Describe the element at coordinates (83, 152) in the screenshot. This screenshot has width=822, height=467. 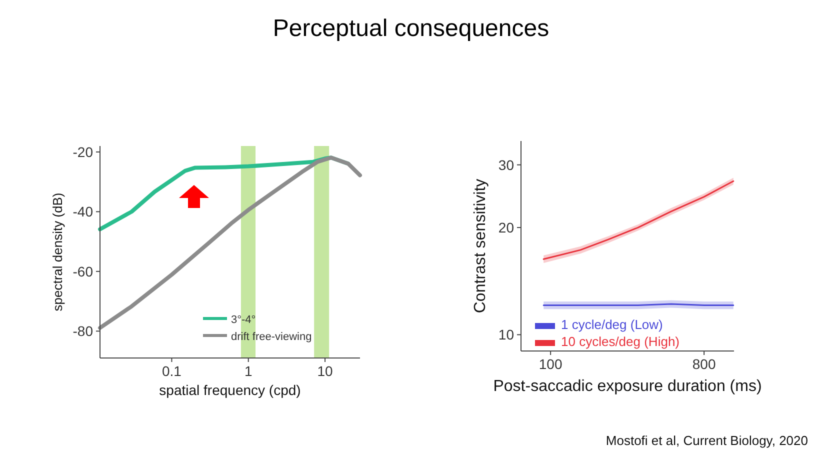
I see `y-tick-label: -20` at that location.